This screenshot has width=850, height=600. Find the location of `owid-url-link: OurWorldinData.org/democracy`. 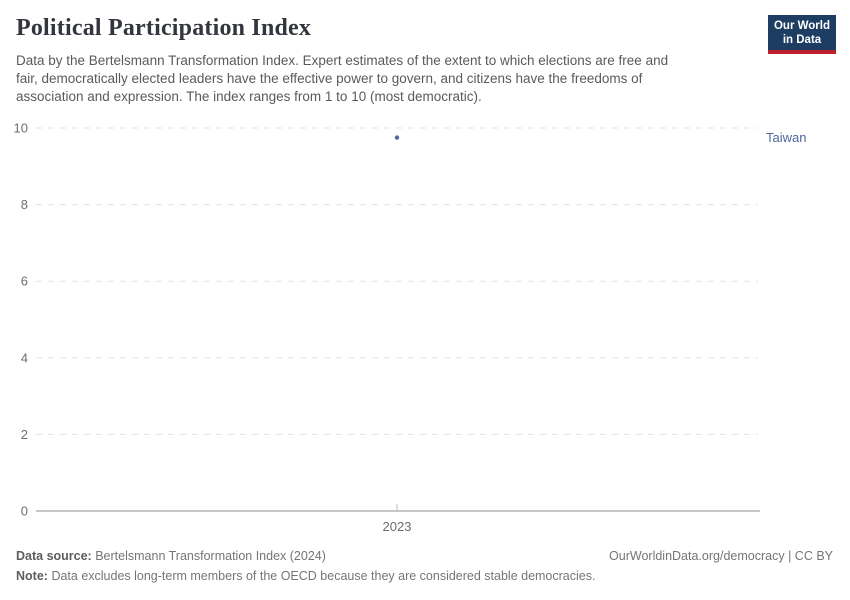

owid-url-link: OurWorldinData.org/democracy is located at coordinates (697, 556).